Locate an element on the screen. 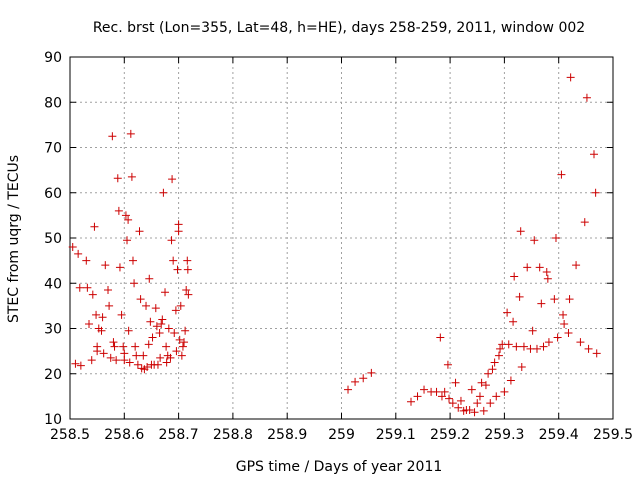 This screenshot has width=640, height=480. y-tick-label: 20 is located at coordinates (53, 375).